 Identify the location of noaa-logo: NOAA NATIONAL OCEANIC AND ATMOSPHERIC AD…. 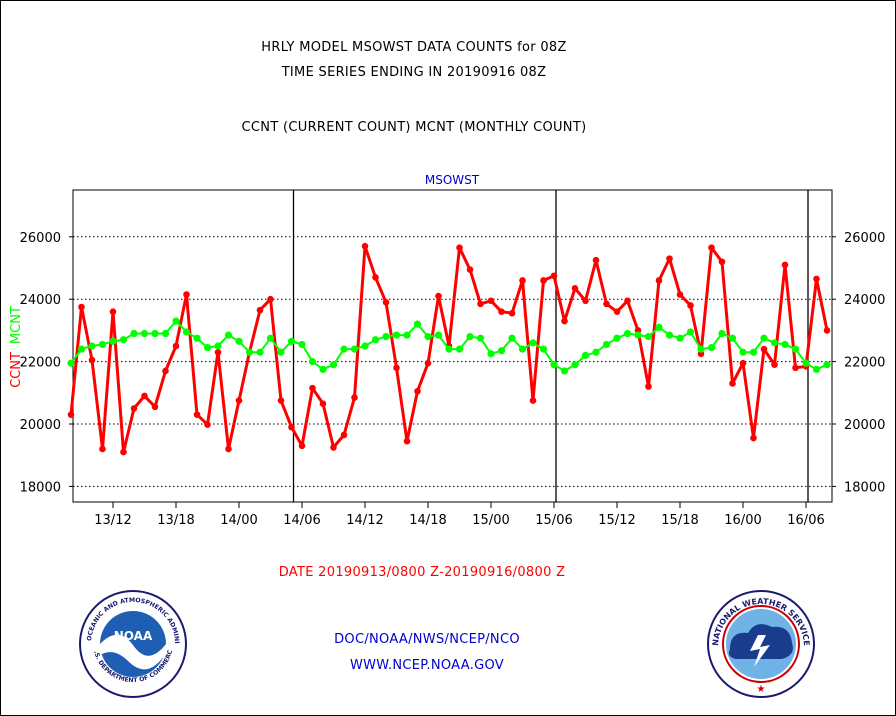
(132, 643).